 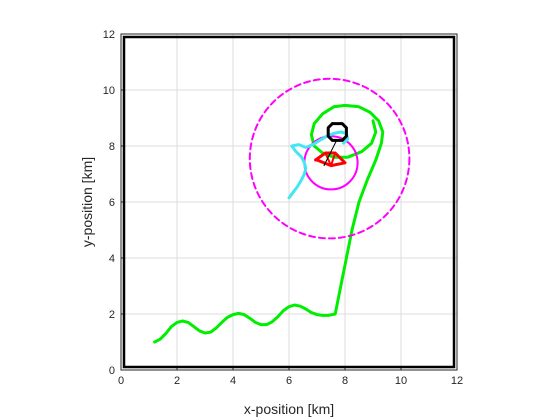 I want to click on x-tick-label: 12, so click(x=457, y=381).